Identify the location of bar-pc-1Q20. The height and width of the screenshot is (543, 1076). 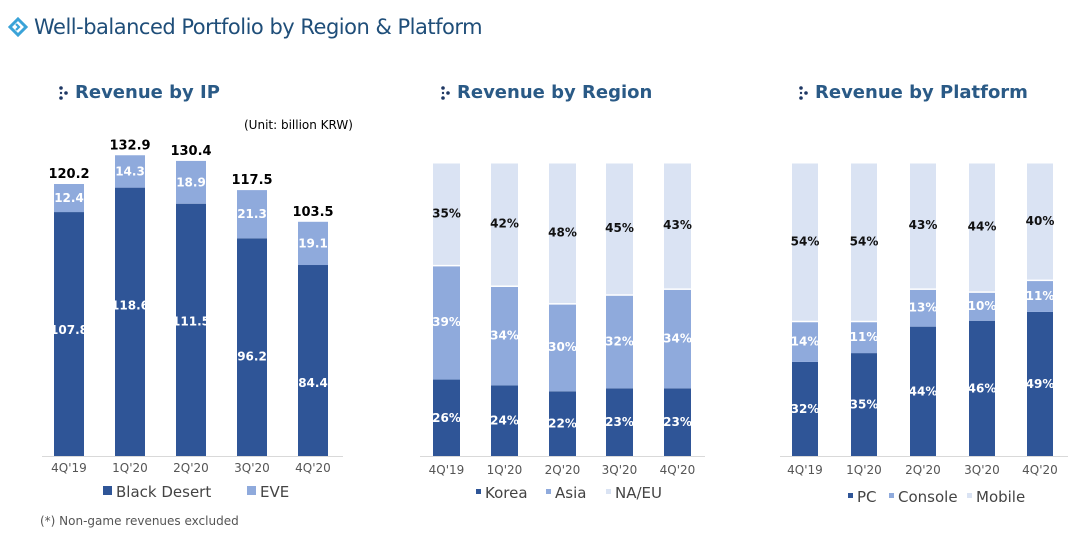
(864, 404).